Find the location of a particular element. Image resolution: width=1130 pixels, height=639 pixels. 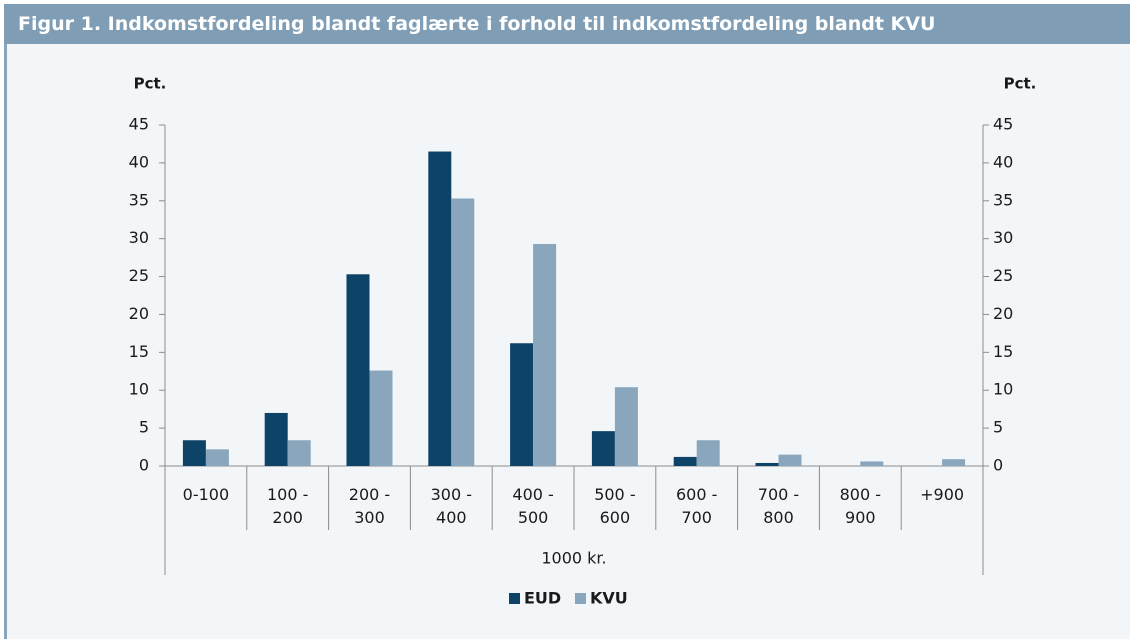

x-tick-label: 600 - 700 is located at coordinates (696, 506).